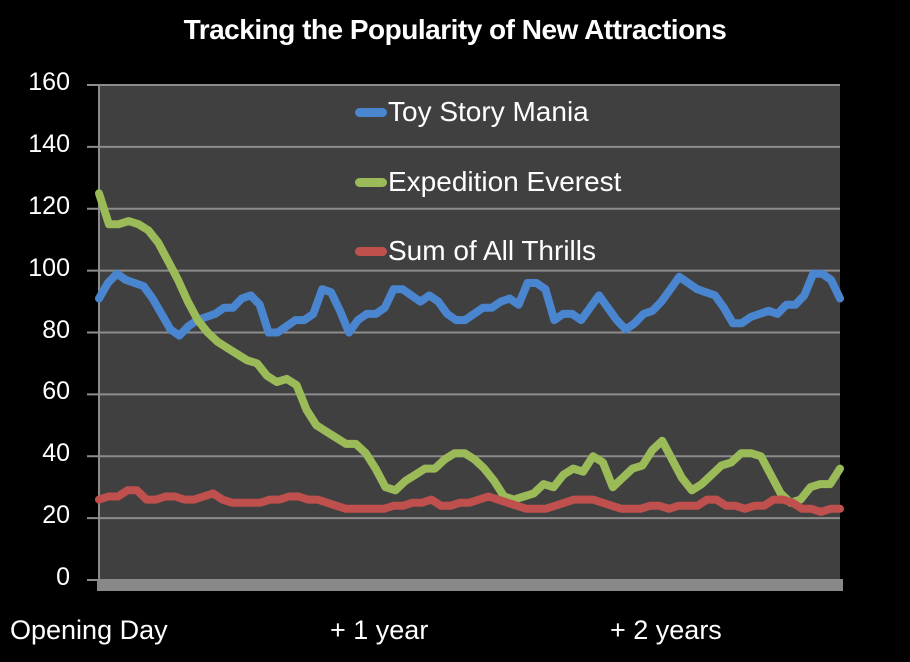 The height and width of the screenshot is (662, 910). What do you see at coordinates (49, 268) in the screenshot?
I see `y-tick-label: 100` at bounding box center [49, 268].